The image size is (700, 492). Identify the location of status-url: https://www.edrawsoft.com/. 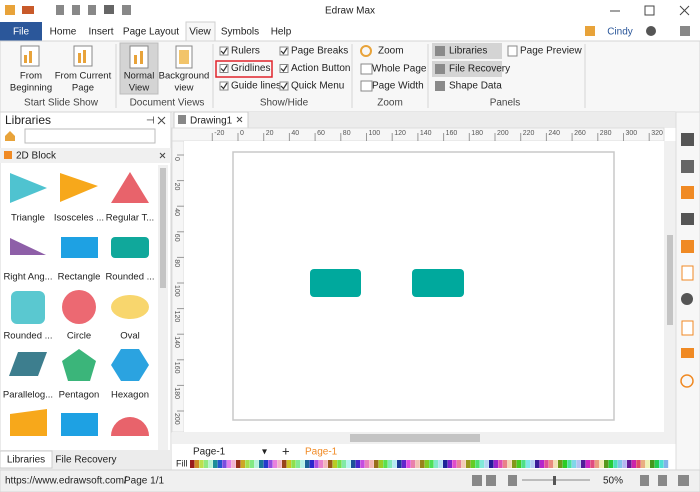
(66, 481).